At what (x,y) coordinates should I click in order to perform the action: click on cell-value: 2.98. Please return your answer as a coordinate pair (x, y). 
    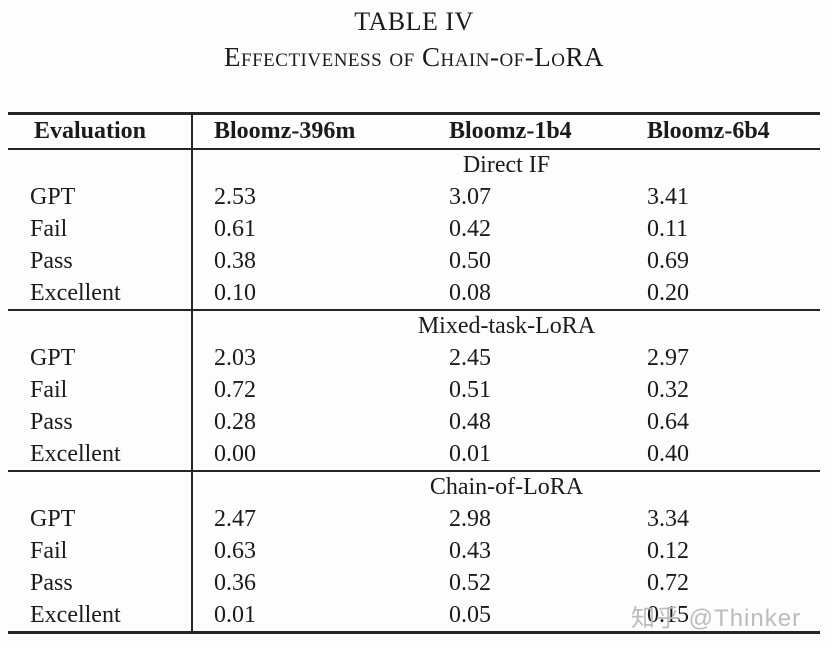
    Looking at the image, I should click on (470, 518).